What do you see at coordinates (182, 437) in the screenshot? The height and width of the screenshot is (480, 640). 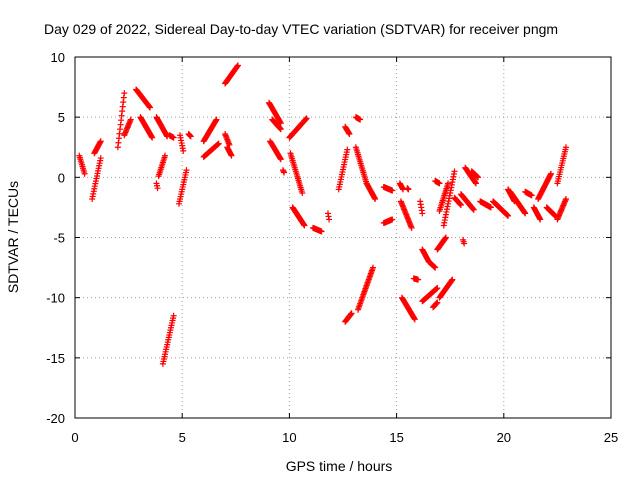 I see `x-tick-label: 5` at bounding box center [182, 437].